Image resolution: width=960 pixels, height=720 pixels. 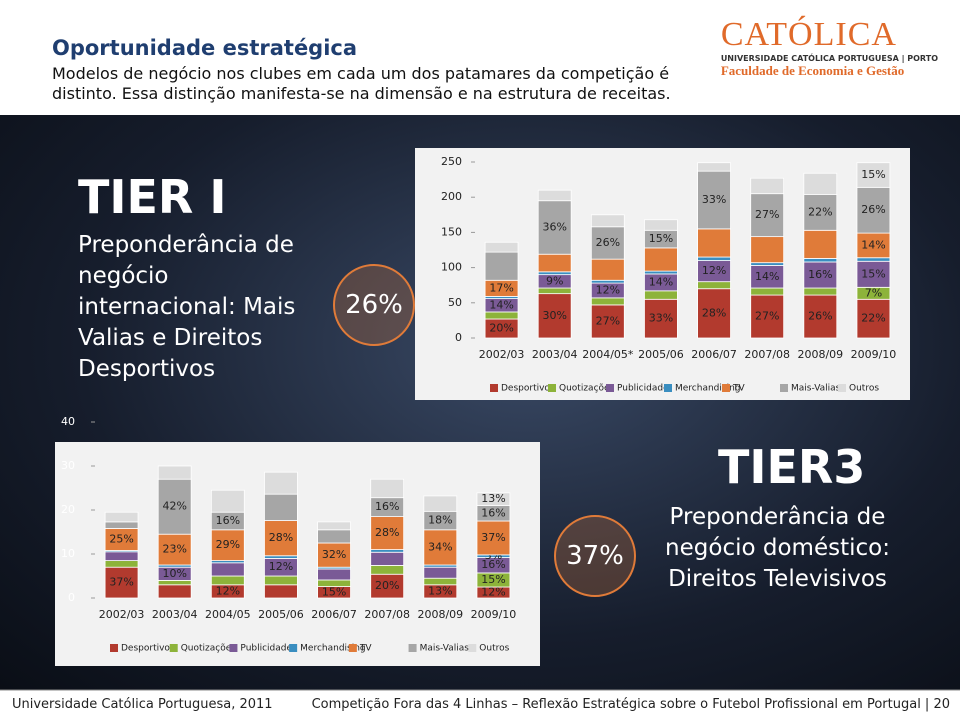 I want to click on y-tick-label: 150, so click(x=451, y=231).